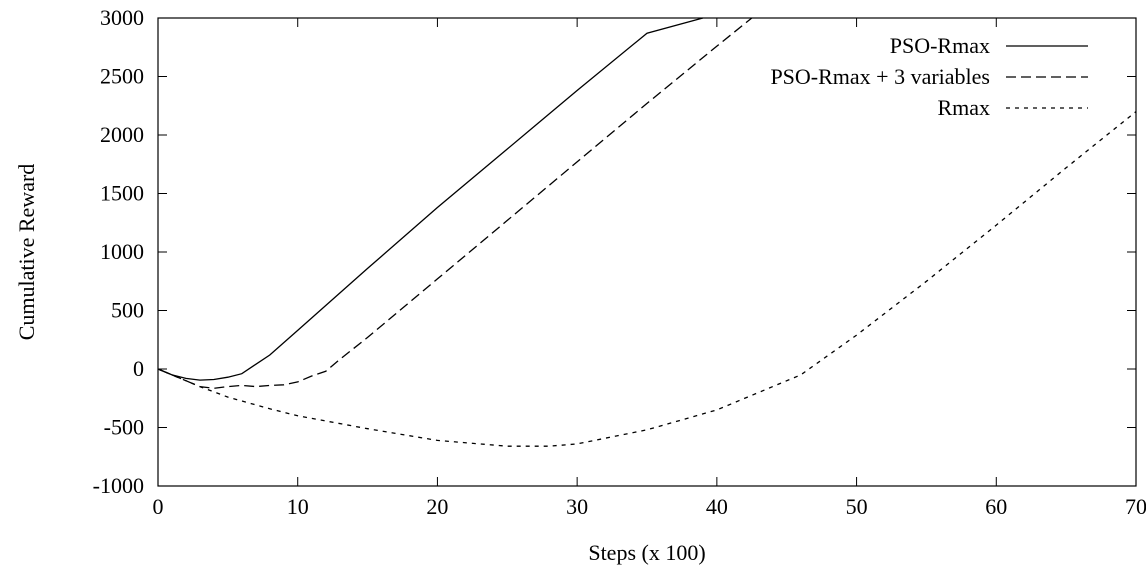 This screenshot has height=574, width=1146. I want to click on y-axis-title: Cumulative Reward, so click(26, 252).